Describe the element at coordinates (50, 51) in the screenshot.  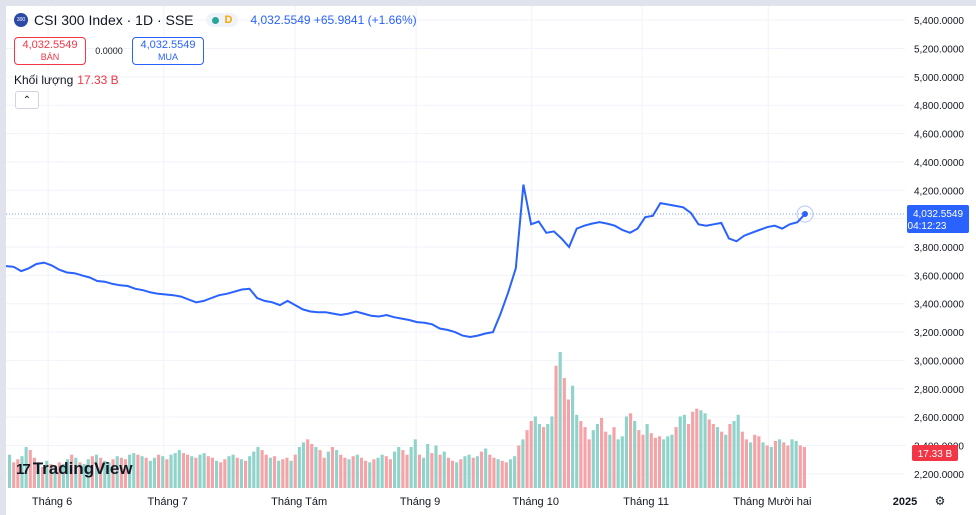
I see `sell-button: 4,032.5549 BÁN` at that location.